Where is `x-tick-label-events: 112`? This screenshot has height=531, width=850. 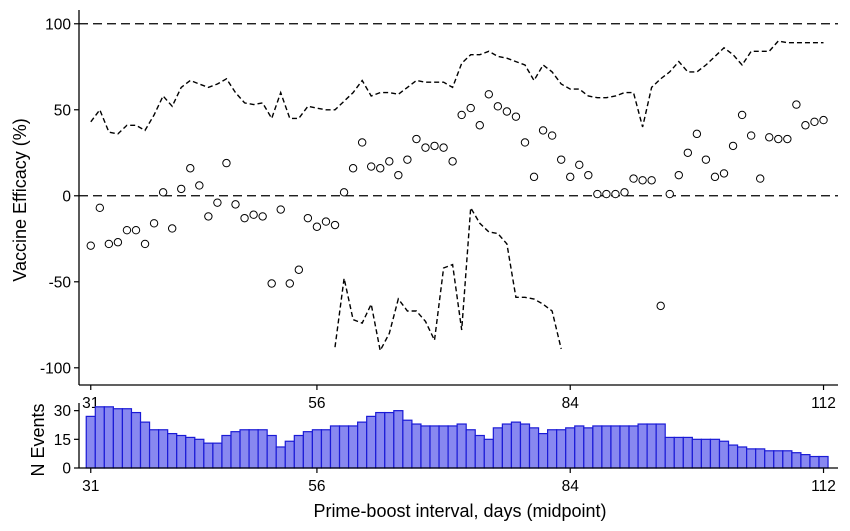 x-tick-label-events: 112 is located at coordinates (823, 486).